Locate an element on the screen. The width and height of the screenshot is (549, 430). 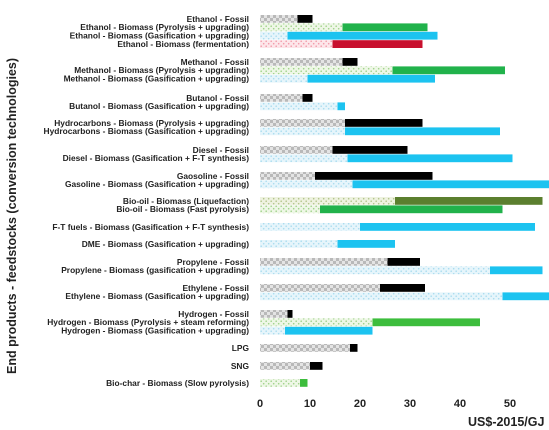
x-tick-label: 20 is located at coordinates (360, 404).